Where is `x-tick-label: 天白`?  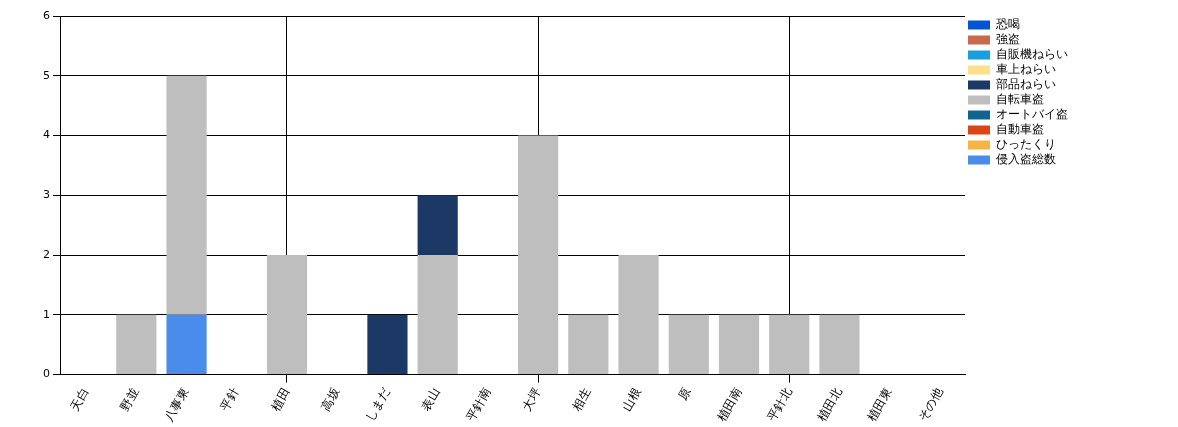
x-tick-label: 天白 is located at coordinates (79, 399).